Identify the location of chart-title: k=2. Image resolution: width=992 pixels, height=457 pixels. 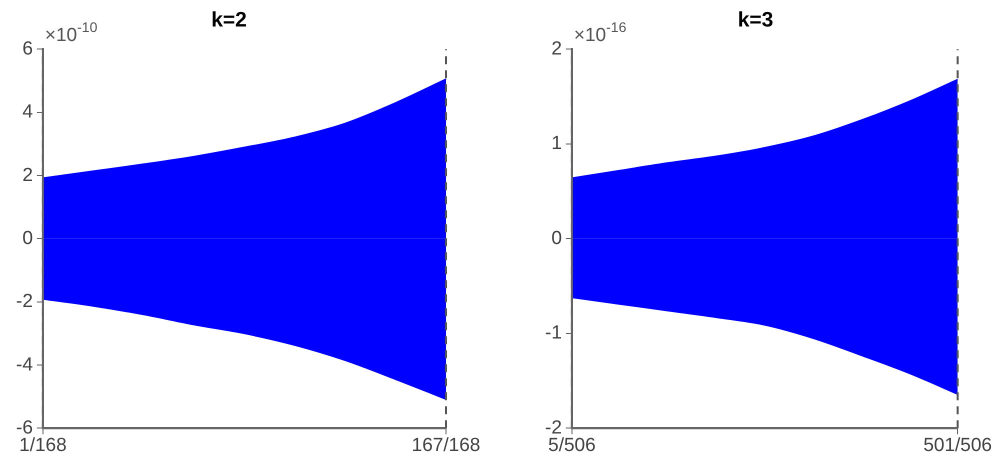
(229, 20).